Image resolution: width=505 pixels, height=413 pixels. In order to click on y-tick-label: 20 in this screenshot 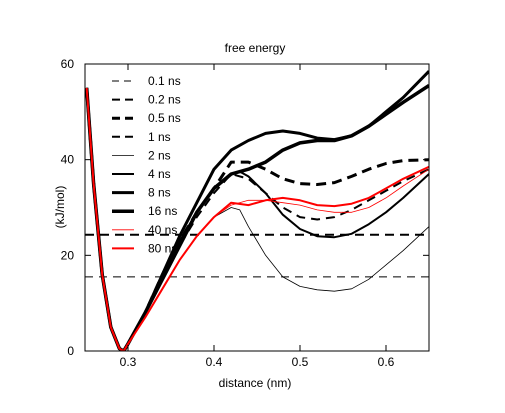, I will do `click(68, 255)`.